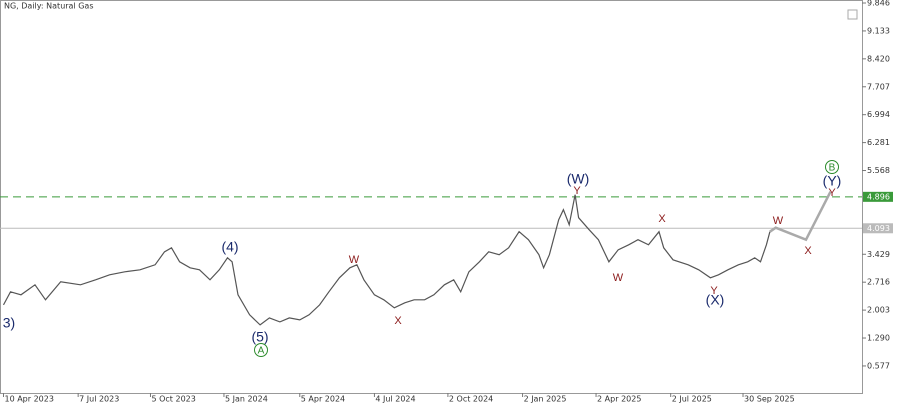 The height and width of the screenshot is (405, 900). Describe the element at coordinates (229, 247) in the screenshot. I see `wave-label: (4)` at that location.